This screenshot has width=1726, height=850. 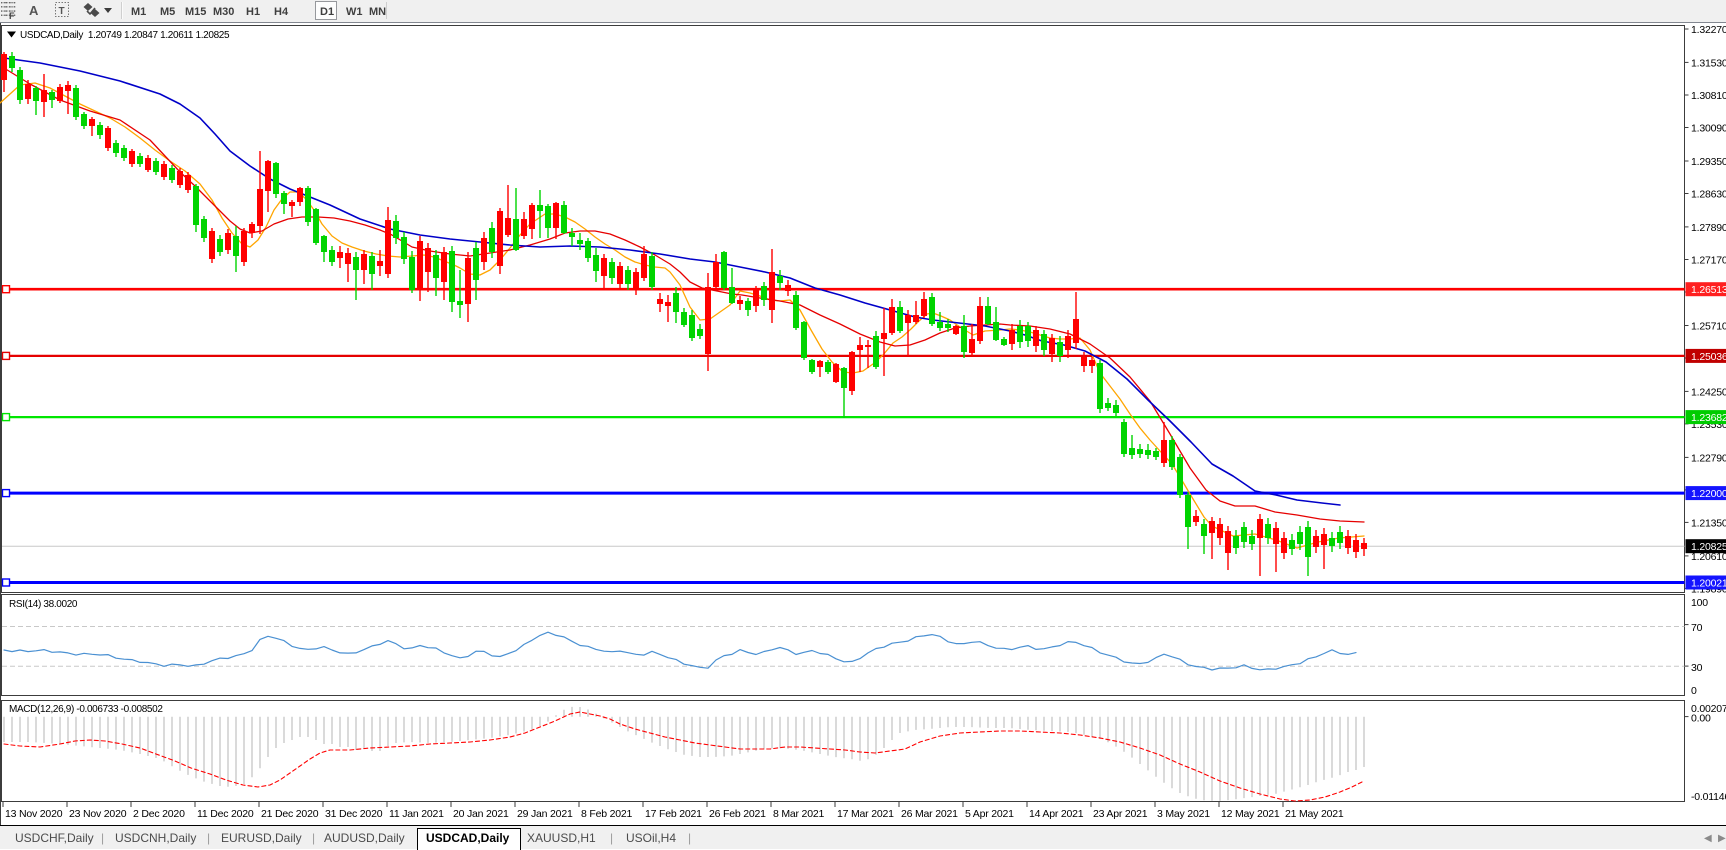 I want to click on svg-text: 1.27890, so click(x=1708, y=228).